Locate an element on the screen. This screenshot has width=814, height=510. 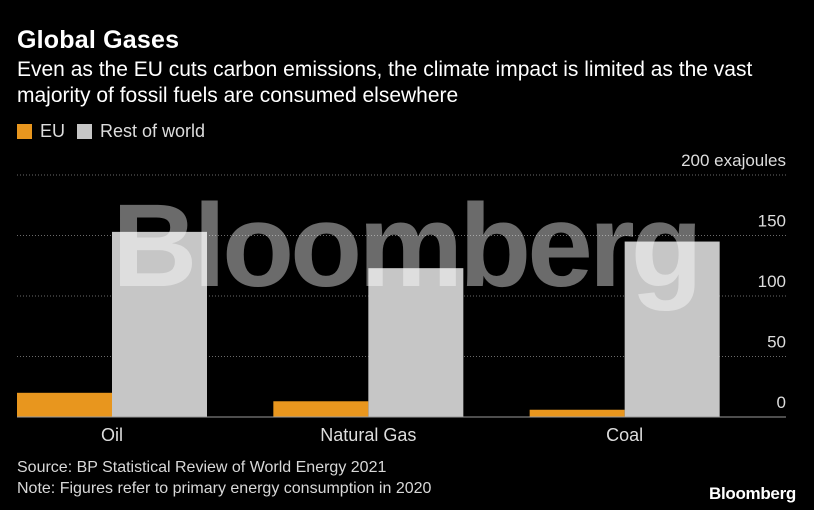
legend: EU Rest of world is located at coordinates (117, 131).